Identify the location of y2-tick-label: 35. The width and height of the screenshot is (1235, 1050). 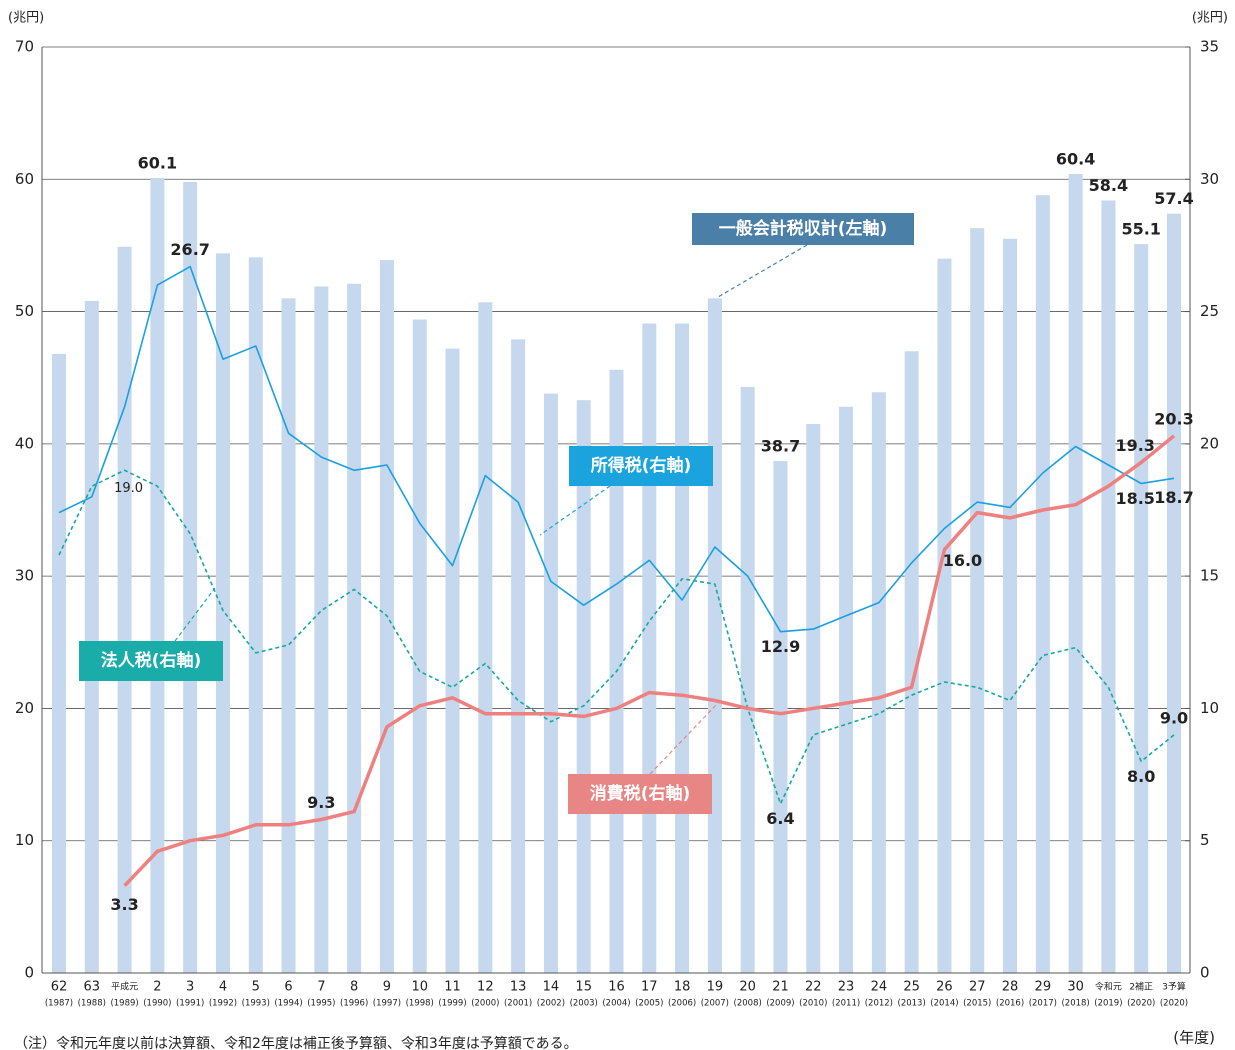
(1209, 47).